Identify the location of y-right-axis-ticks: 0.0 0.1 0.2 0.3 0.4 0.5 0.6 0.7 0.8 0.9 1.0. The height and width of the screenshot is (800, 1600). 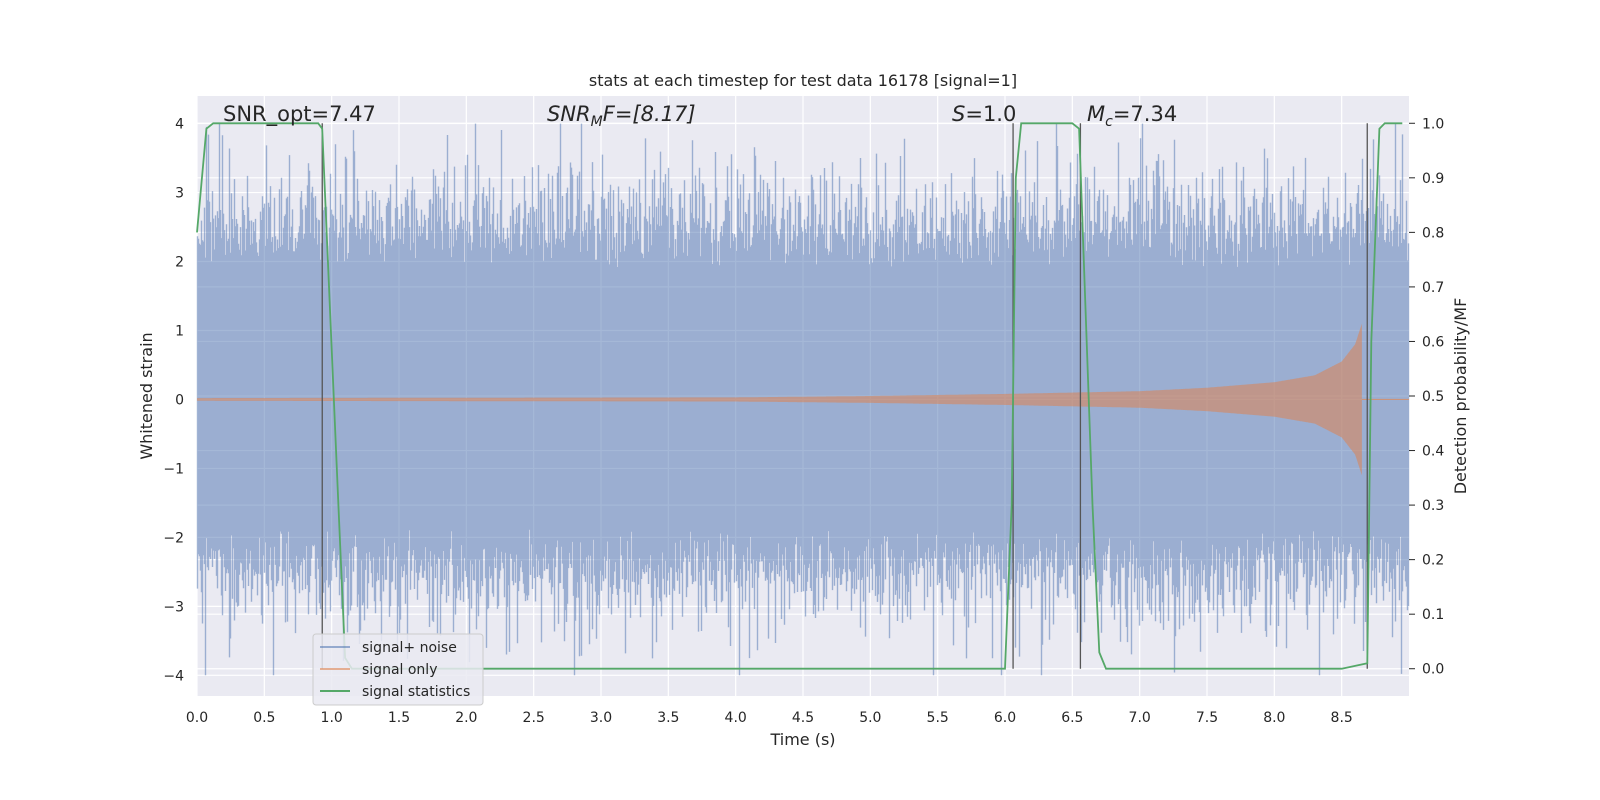
(1426, 397).